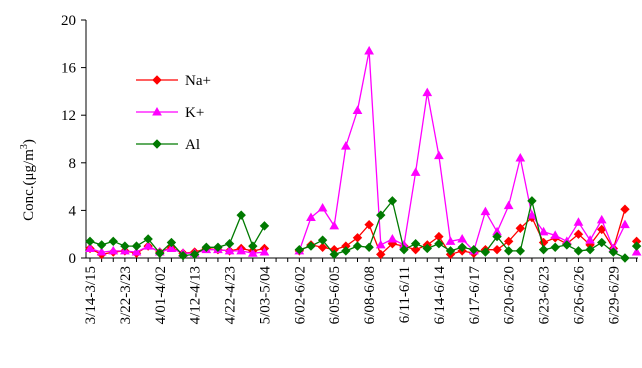 Image resolution: width=642 pixels, height=368 pixels. I want to click on x-tick-label: 6/17-6/17, so click(475, 295).